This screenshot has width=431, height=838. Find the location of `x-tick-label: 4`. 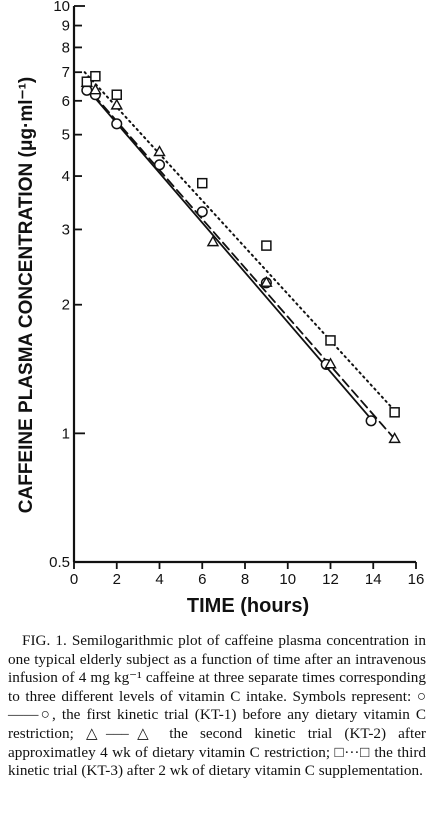

x-tick-label: 4 is located at coordinates (159, 579).